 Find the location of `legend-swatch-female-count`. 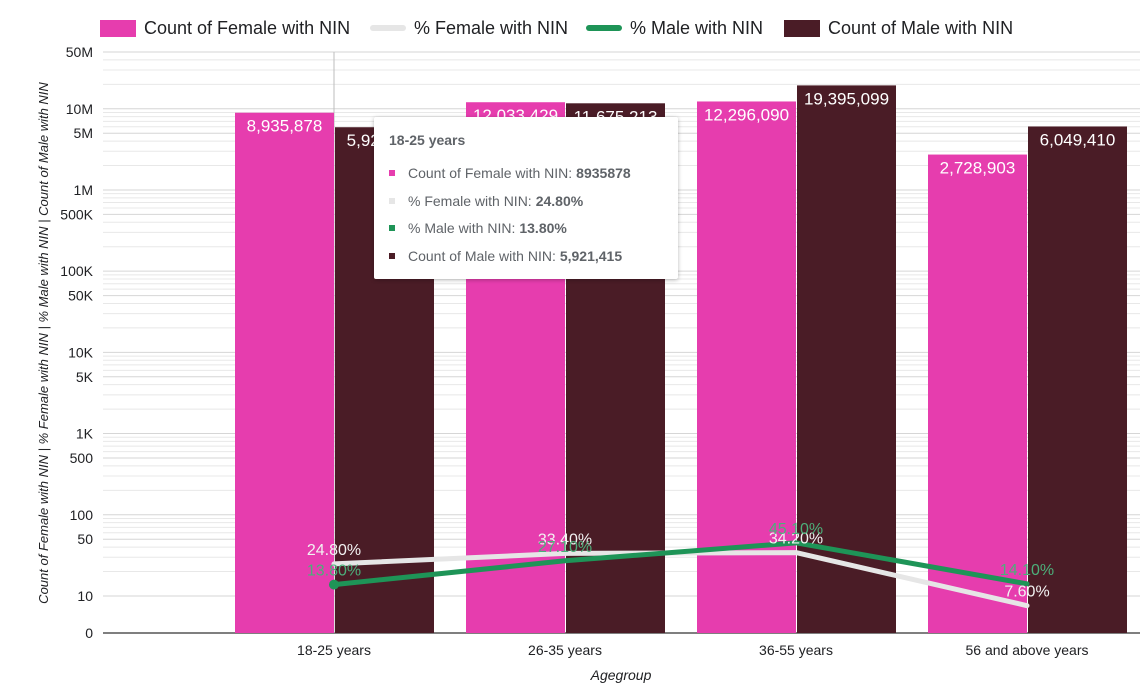

legend-swatch-female-count is located at coordinates (118, 28).